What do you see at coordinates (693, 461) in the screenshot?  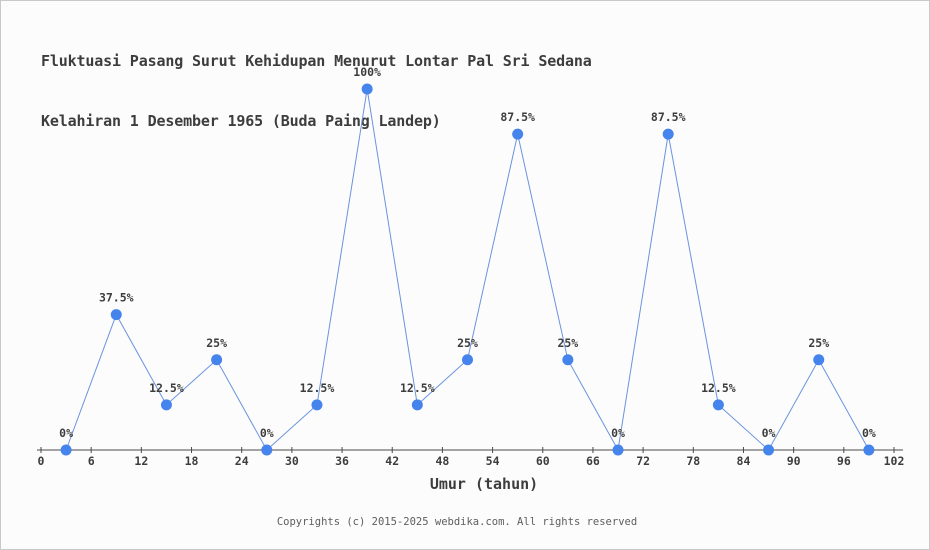 I see `x-axis-tick-label: 78` at bounding box center [693, 461].